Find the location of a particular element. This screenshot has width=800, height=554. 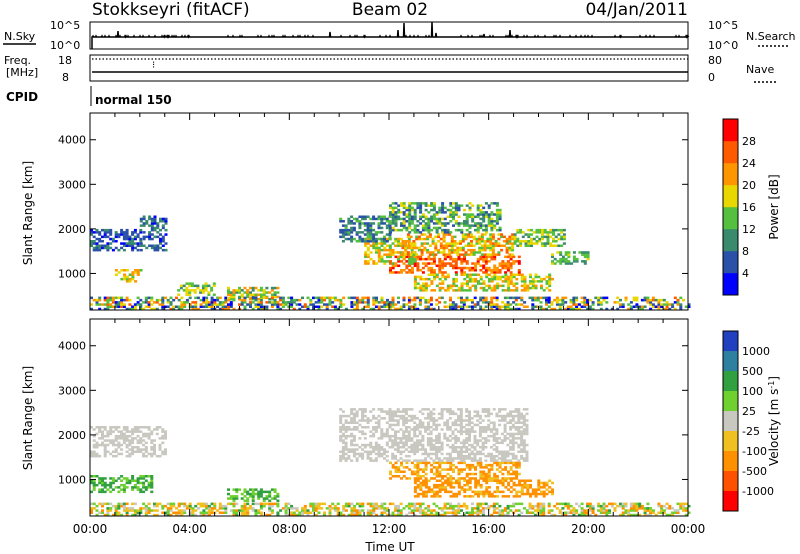

colorbar-tick-label: 24 is located at coordinates (749, 163).